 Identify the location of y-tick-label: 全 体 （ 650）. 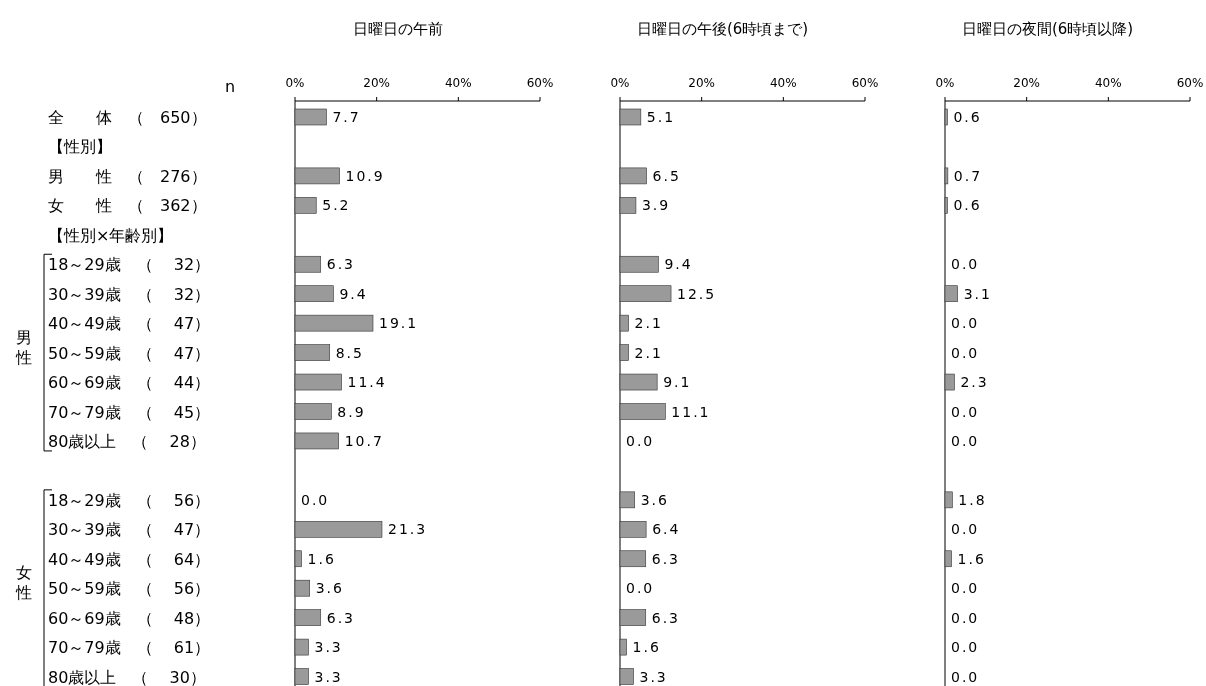
(127, 117).